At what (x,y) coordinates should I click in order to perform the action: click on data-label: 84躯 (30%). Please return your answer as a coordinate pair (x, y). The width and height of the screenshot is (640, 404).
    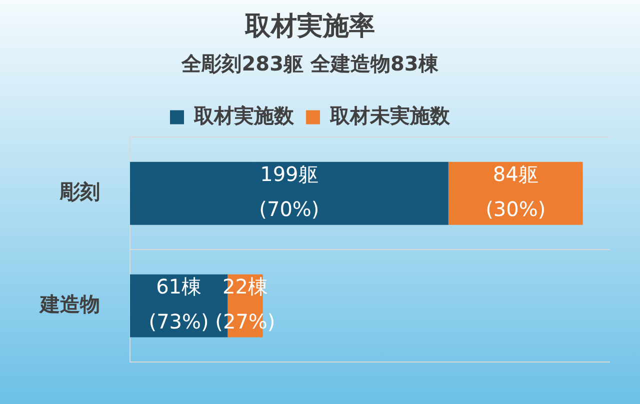
    Looking at the image, I should click on (516, 192).